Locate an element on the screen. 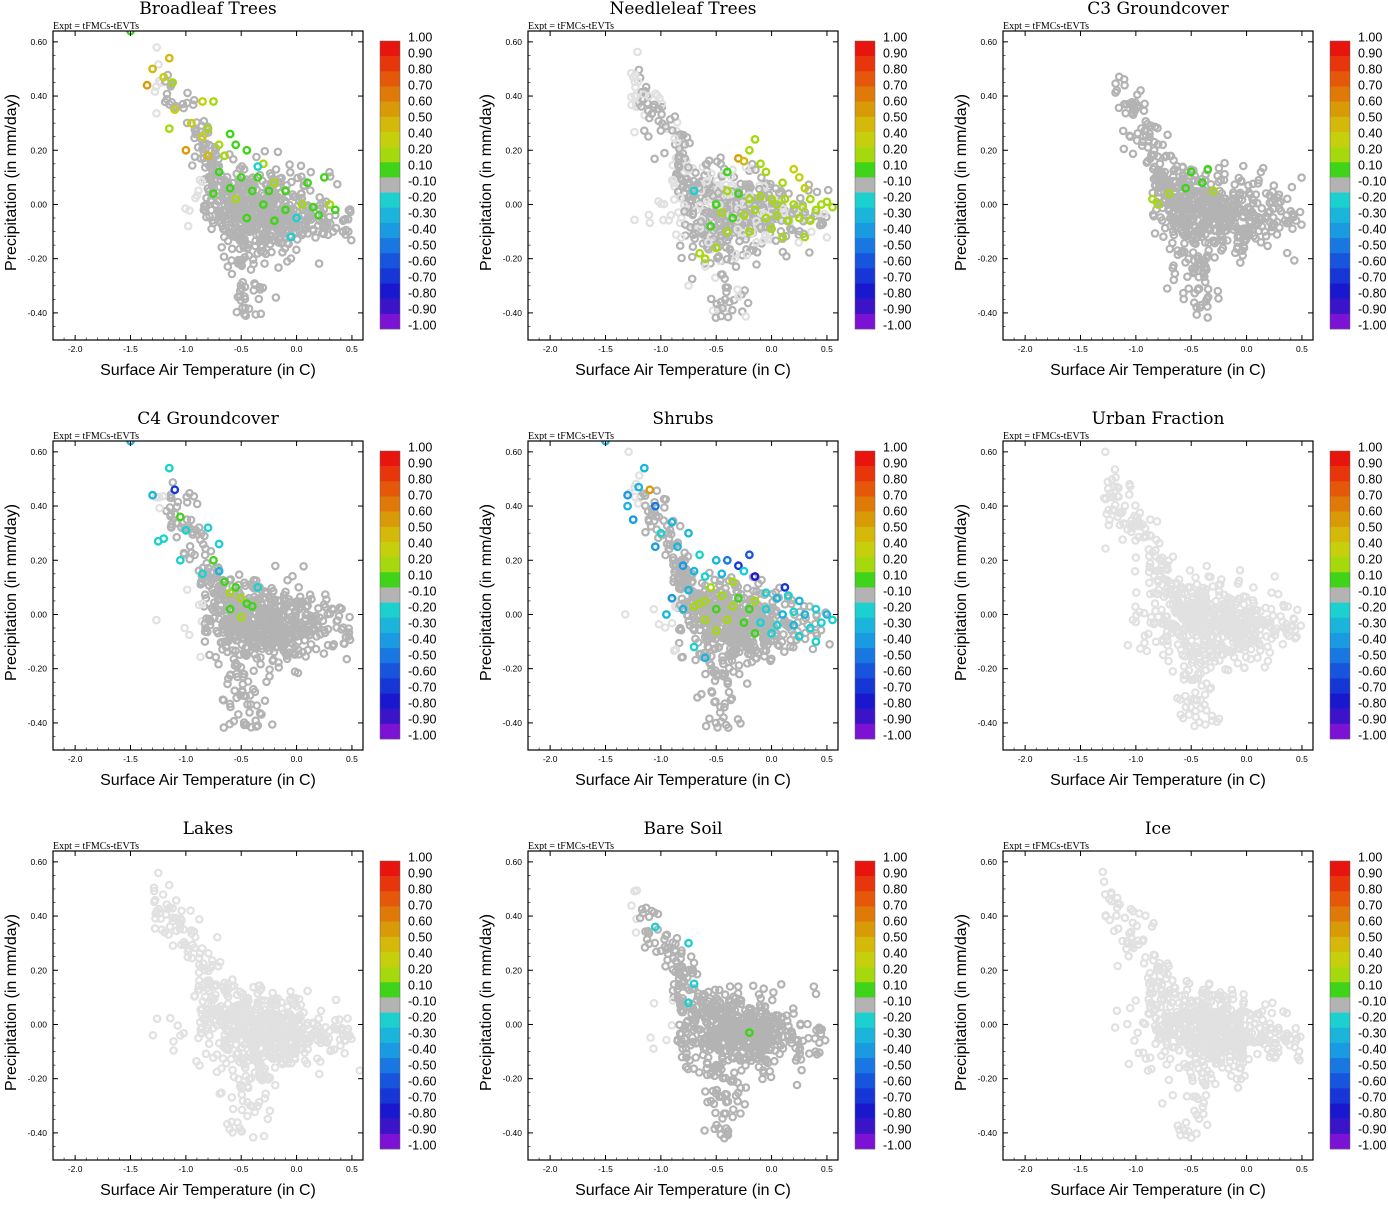 The width and height of the screenshot is (1388, 1220). colorbar-label: -0.20 is located at coordinates (897, 198).